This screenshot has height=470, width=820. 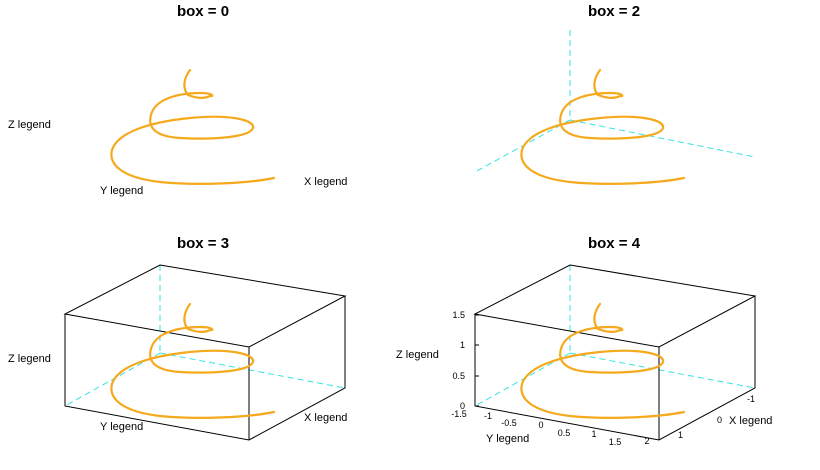 What do you see at coordinates (614, 243) in the screenshot?
I see `chart-title: box = 4` at bounding box center [614, 243].